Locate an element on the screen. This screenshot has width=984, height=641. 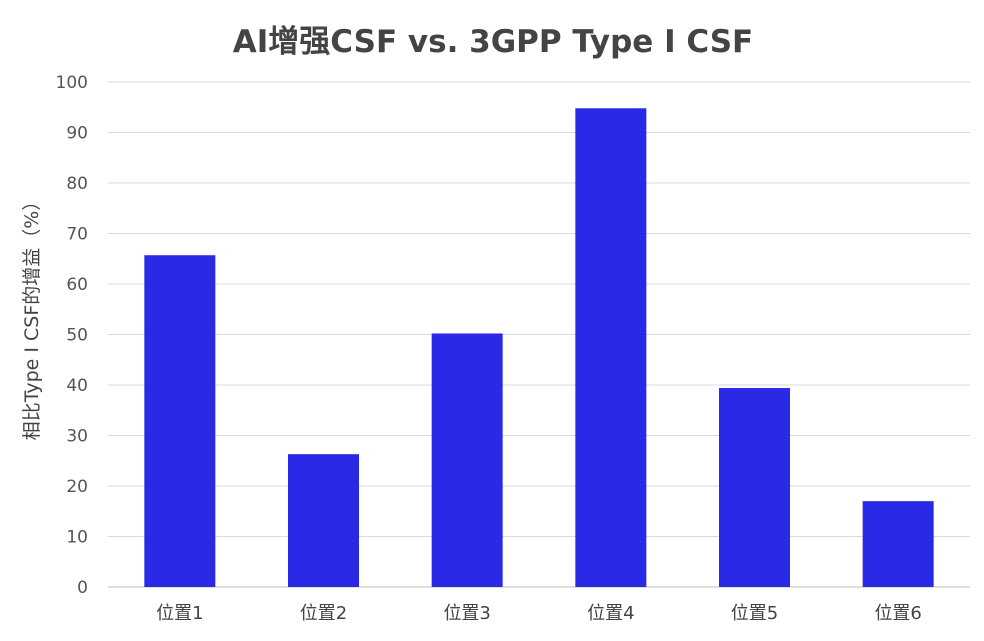
y-axis-tick-labels: 0 10 20 30 40 50 60 70 80 90 100 is located at coordinates (72, 335).